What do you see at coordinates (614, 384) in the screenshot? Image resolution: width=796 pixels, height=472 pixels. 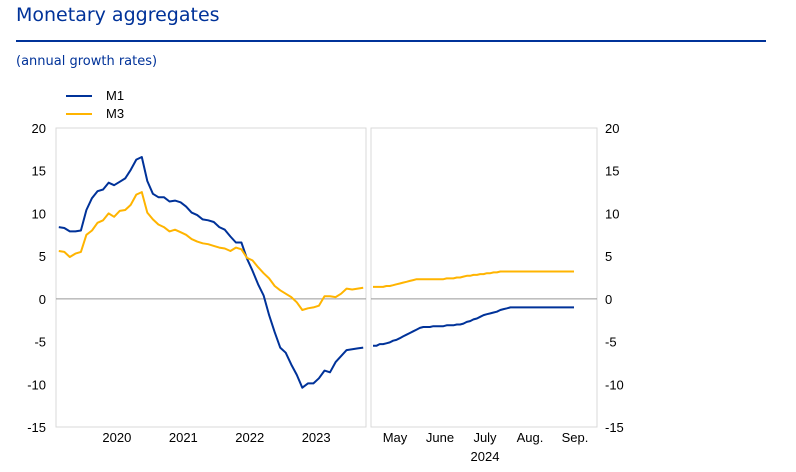 I see `y-tick-right: -10` at bounding box center [614, 384].